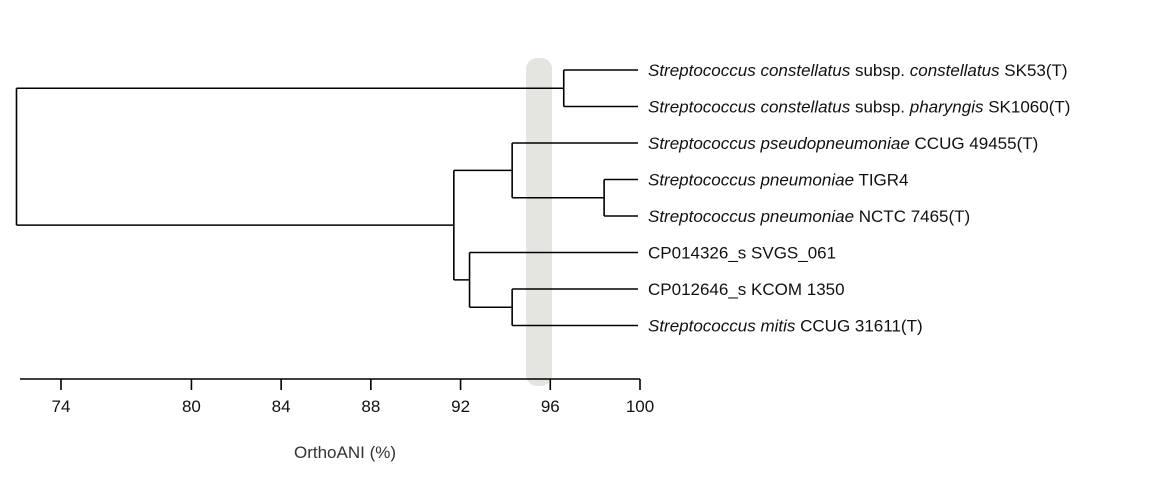  What do you see at coordinates (1034, 70) in the screenshot?
I see `leaf-label-part: SK53(T)` at bounding box center [1034, 70].